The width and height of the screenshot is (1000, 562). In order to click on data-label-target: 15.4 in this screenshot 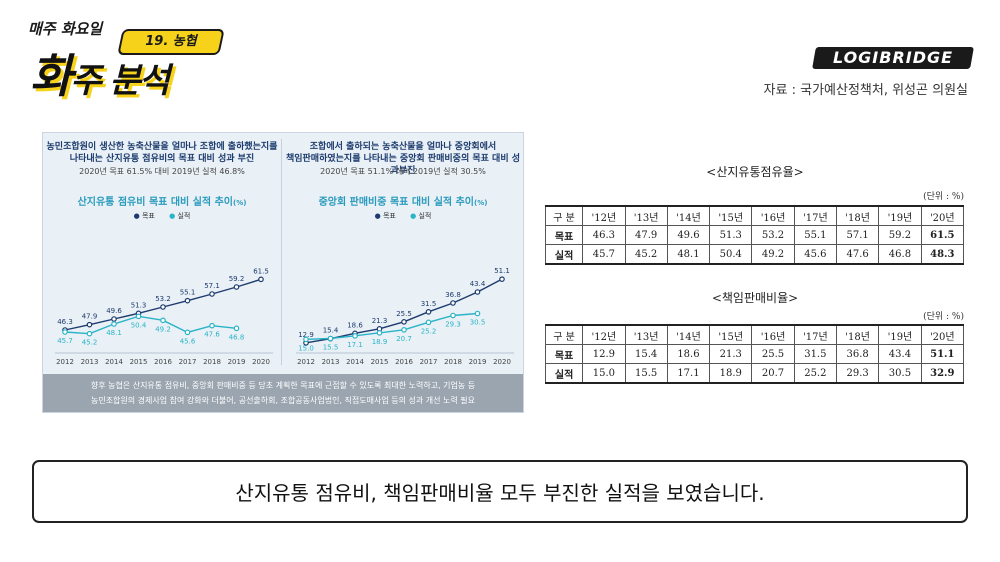, I will do `click(331, 331)`.